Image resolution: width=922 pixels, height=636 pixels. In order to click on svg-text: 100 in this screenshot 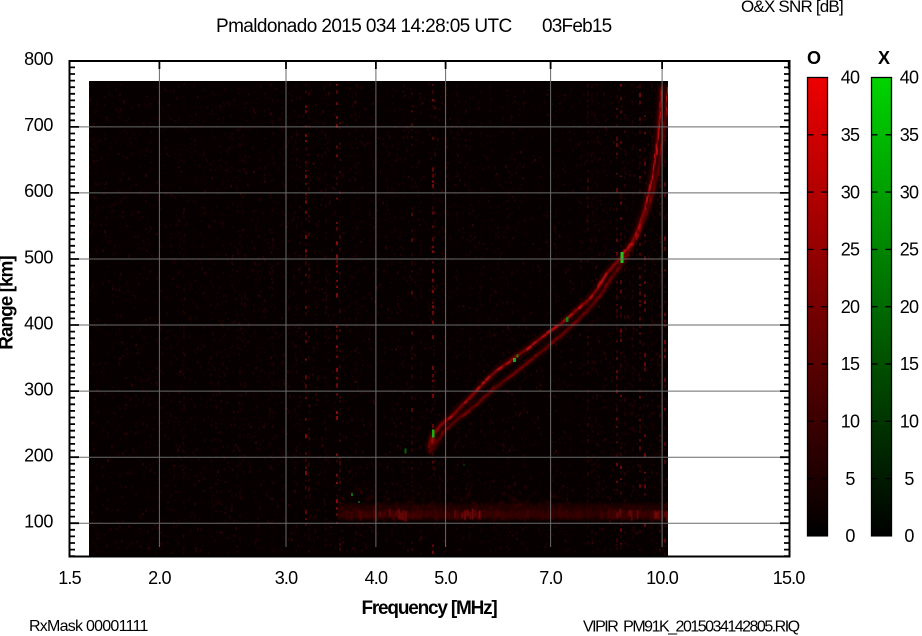, I will do `click(38, 522)`.